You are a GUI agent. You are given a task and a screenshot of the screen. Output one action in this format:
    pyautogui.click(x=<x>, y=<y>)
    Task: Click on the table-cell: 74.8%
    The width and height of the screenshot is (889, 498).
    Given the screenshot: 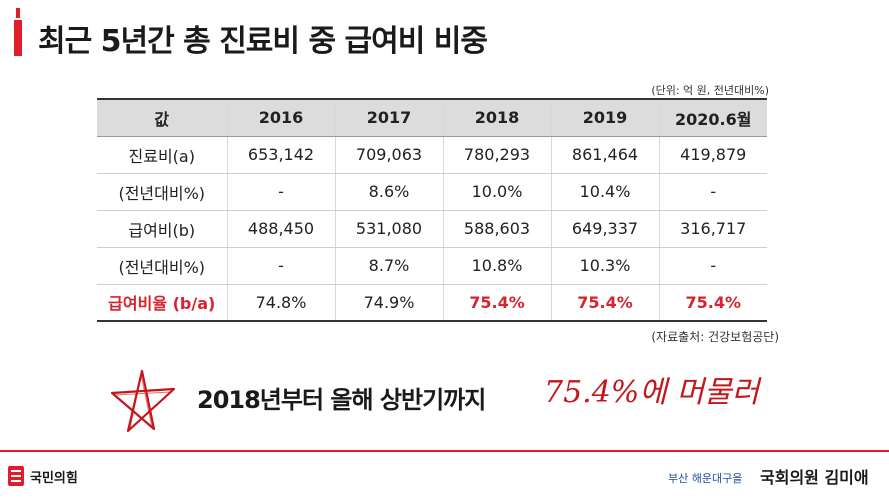 What is the action you would take?
    pyautogui.click(x=280, y=303)
    